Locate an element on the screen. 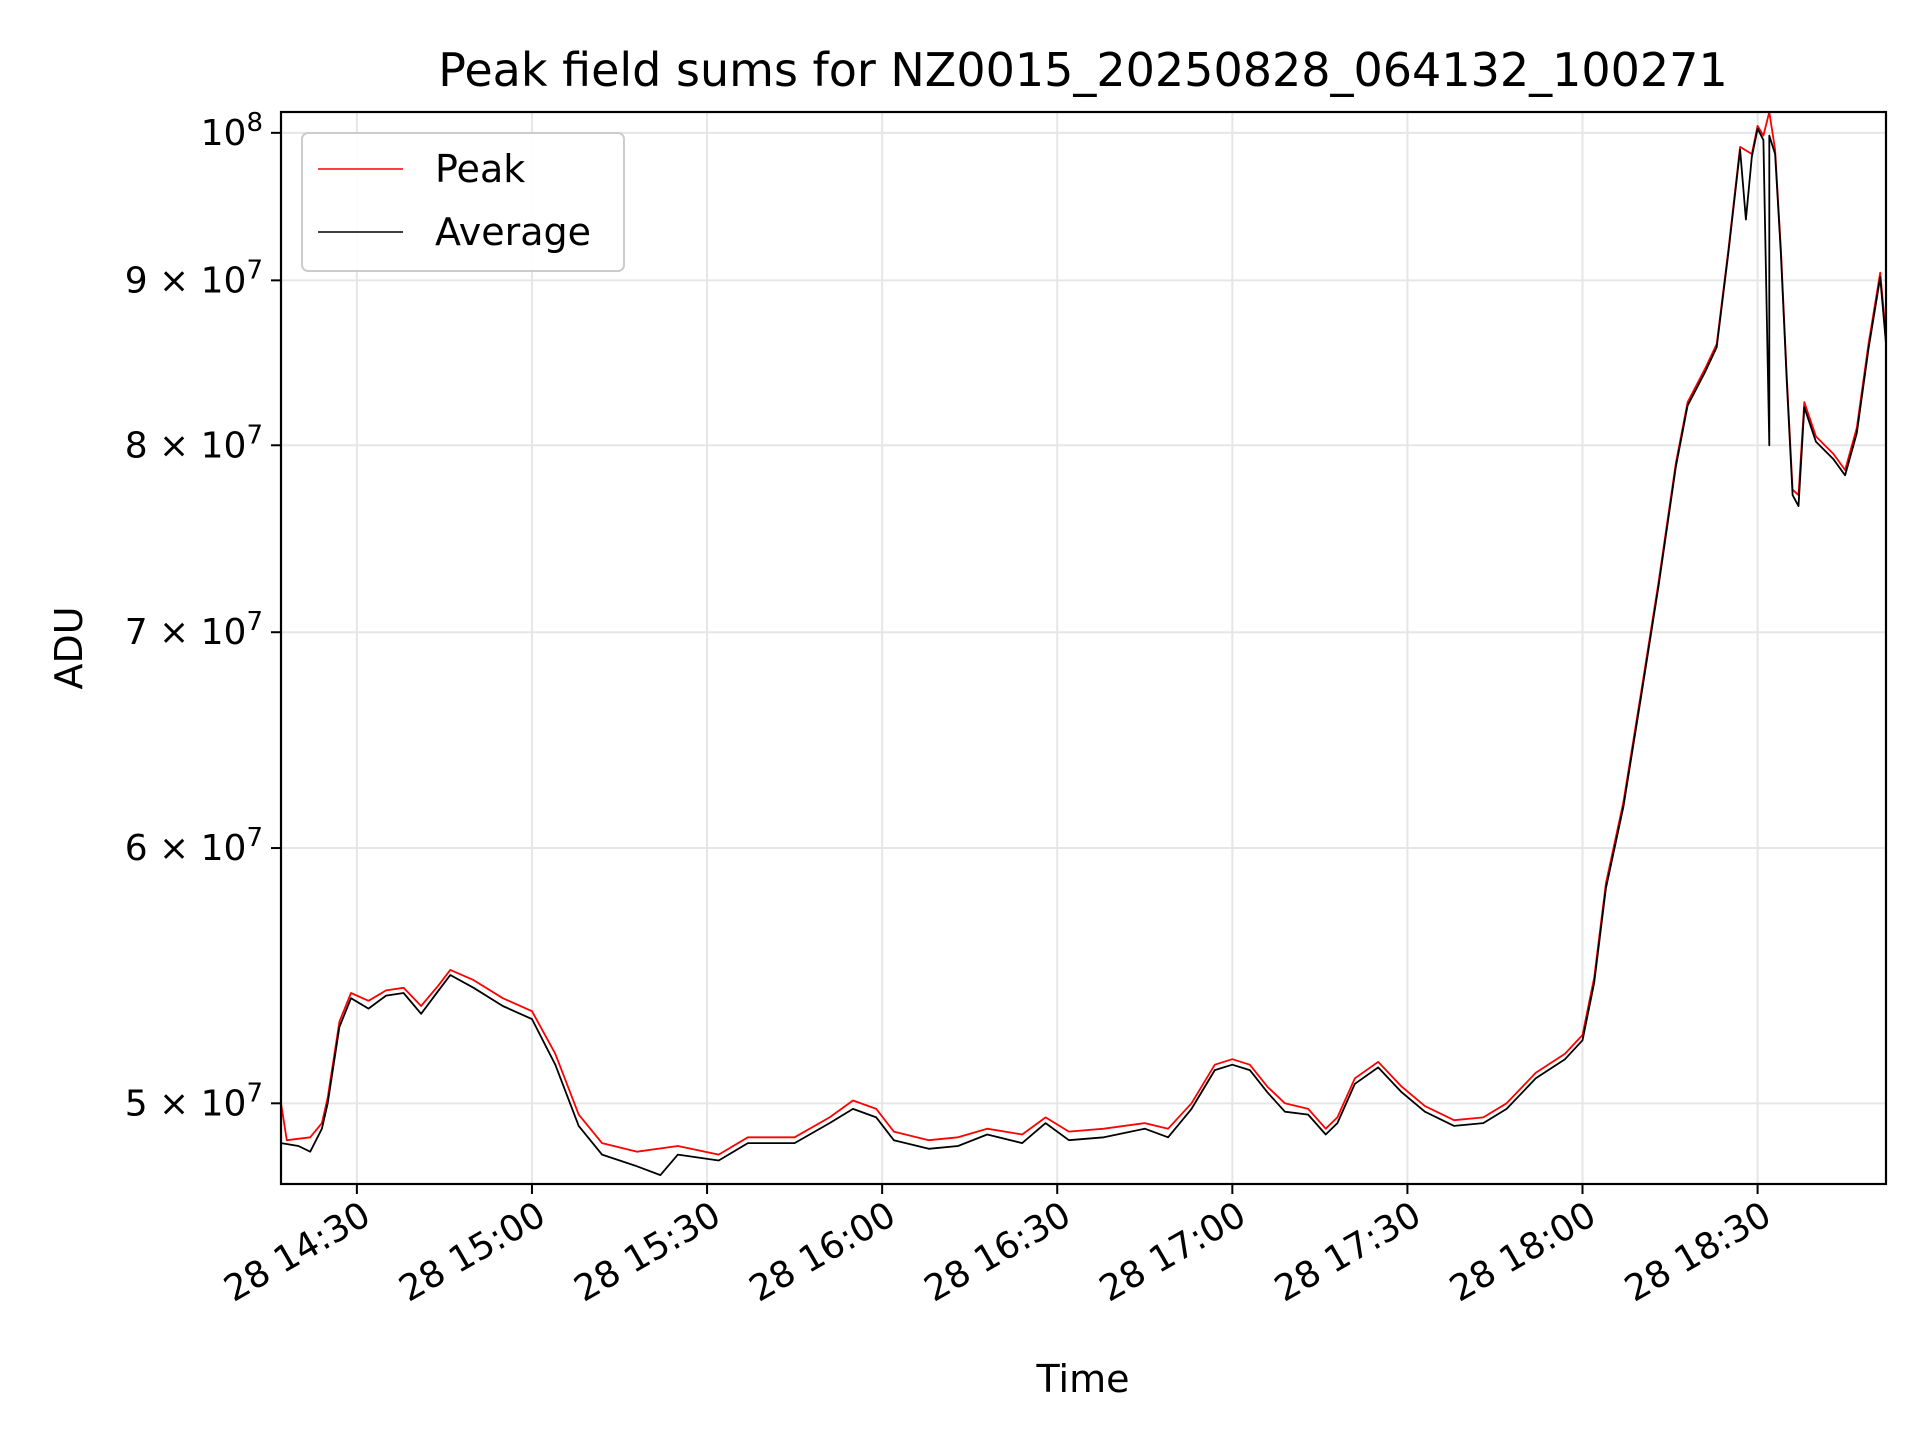  y-tick-label: 7 × 107 is located at coordinates (194, 630).